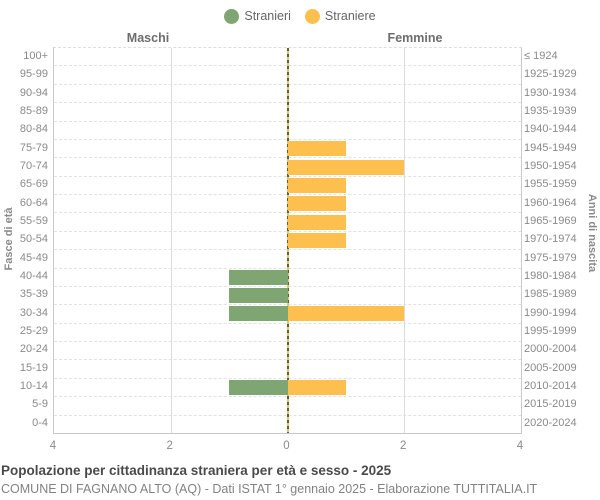 The image size is (600, 500). Describe the element at coordinates (550, 111) in the screenshot. I see `birth-year-label: 1935-1939` at that location.